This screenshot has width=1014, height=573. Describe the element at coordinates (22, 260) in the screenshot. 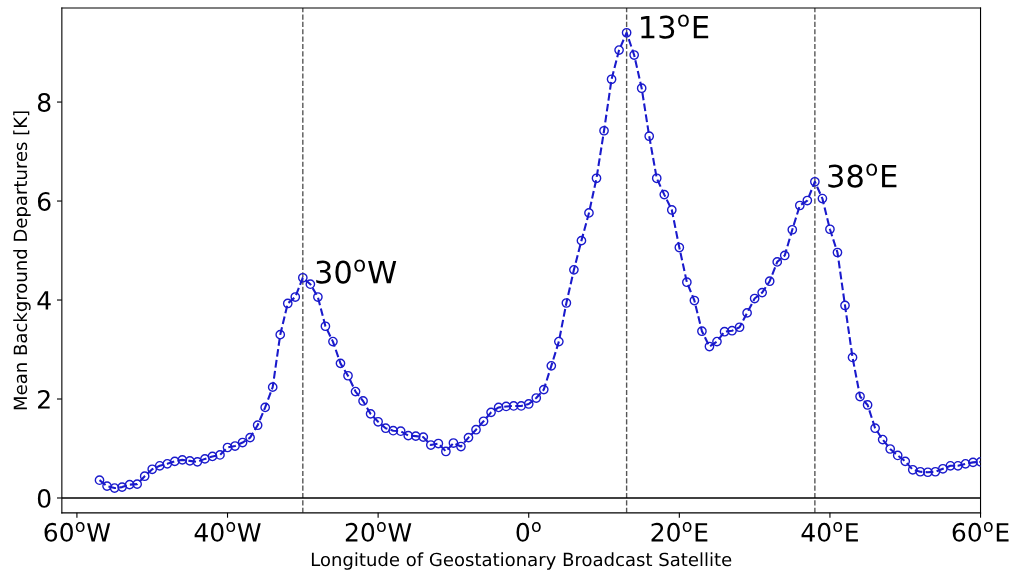

I see `y-axis-title: Mean Background Departures [K]` at that location.